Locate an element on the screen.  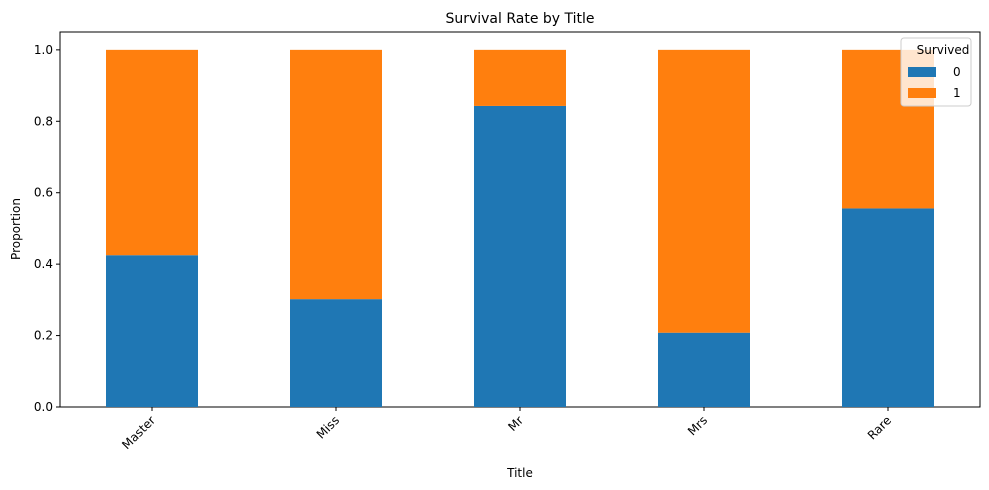
legend: Survived 01 is located at coordinates (936, 72).